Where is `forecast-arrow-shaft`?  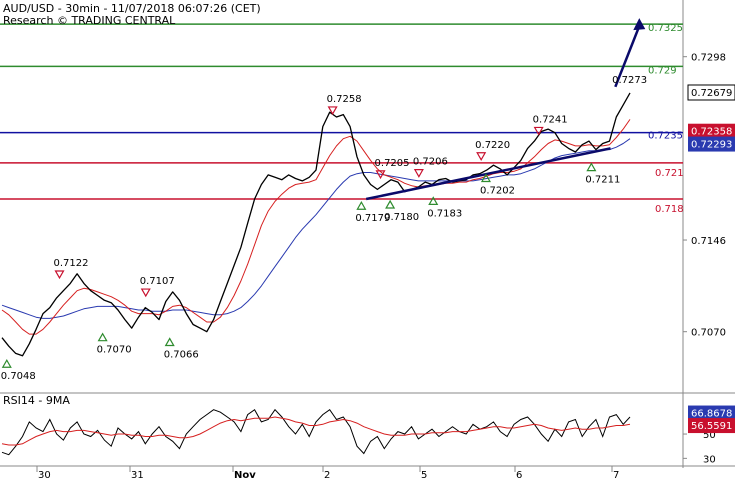 forecast-arrow-shaft is located at coordinates (627, 56).